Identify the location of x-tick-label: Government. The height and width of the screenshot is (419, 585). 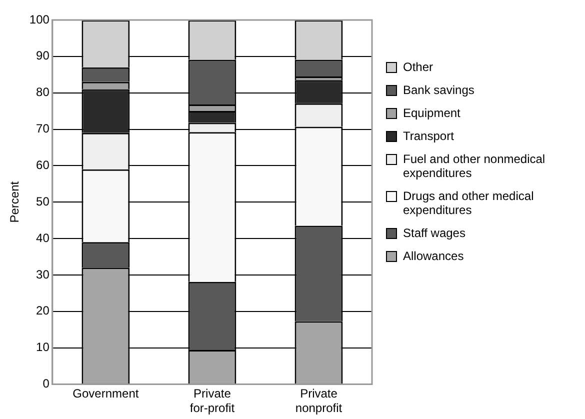
(106, 393).